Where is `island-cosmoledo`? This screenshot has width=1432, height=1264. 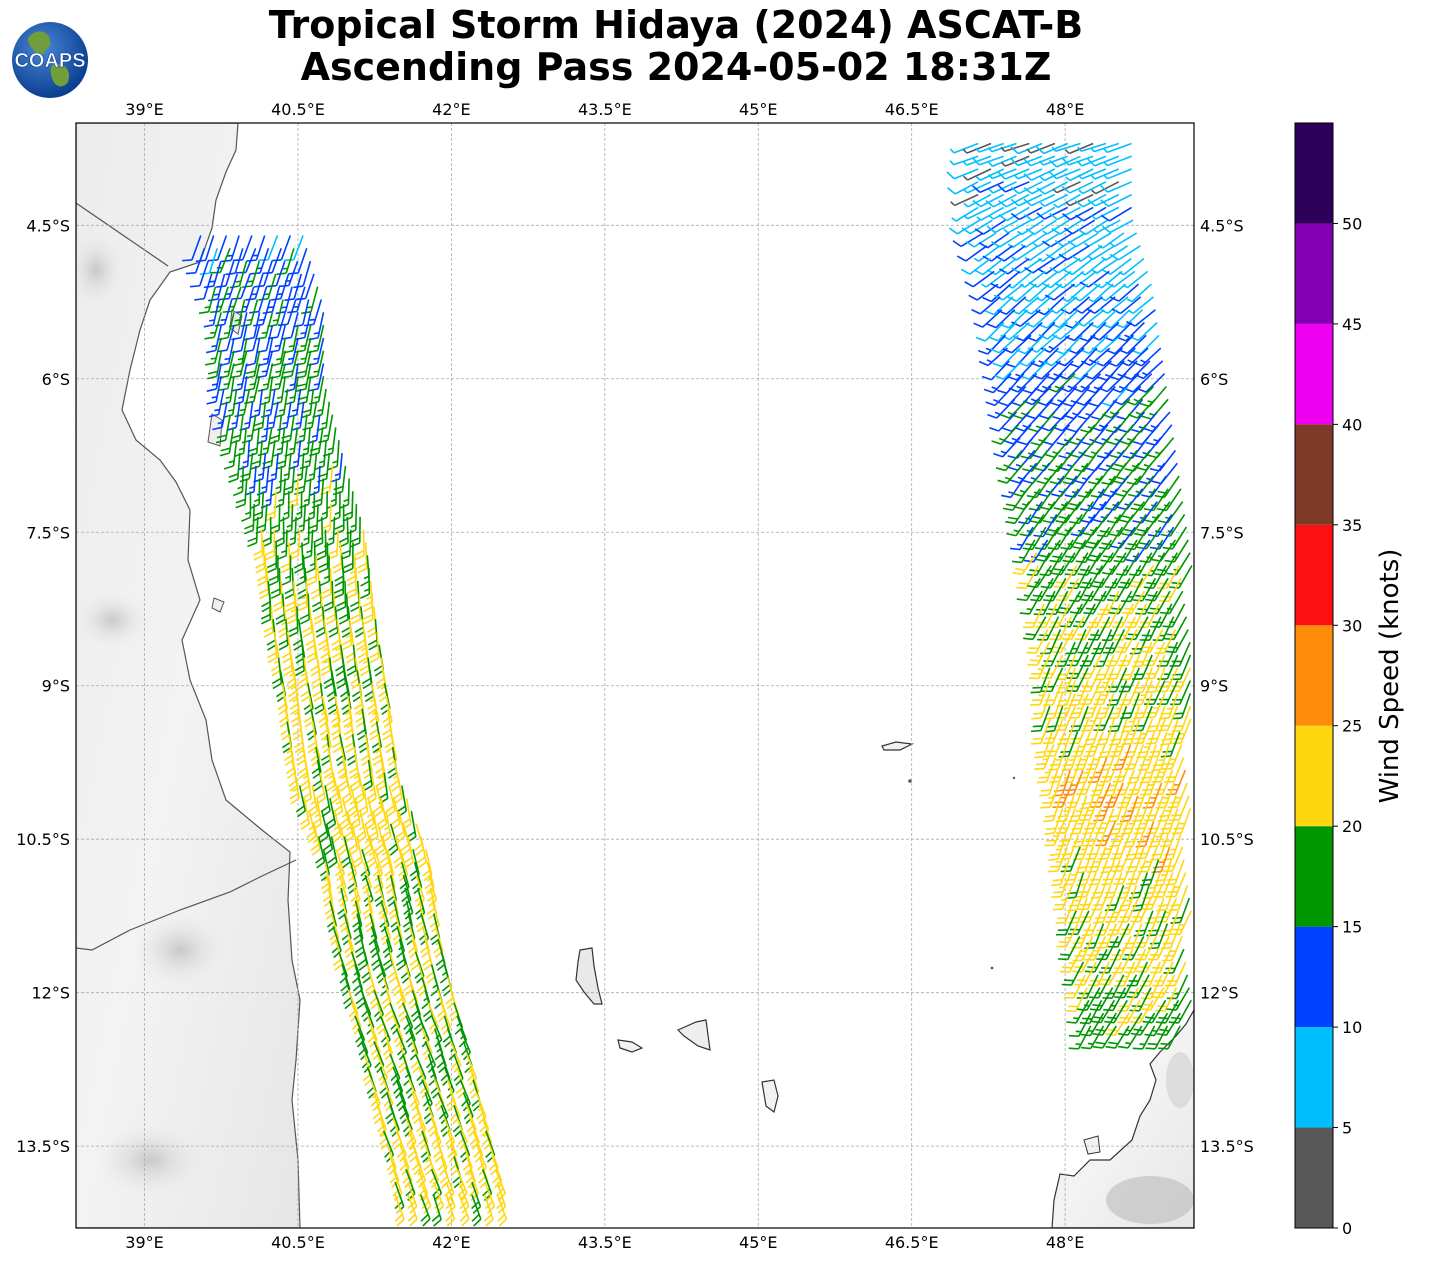 island-cosmoledo is located at coordinates (992, 968).